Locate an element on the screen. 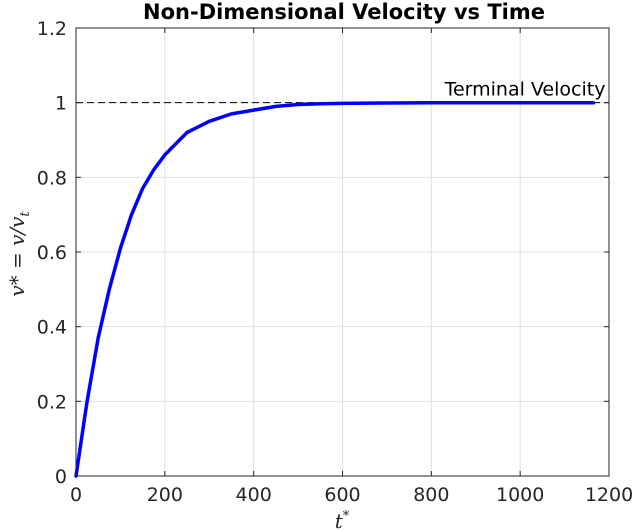 The image size is (637, 532). x-tick-label: 200 is located at coordinates (165, 495).